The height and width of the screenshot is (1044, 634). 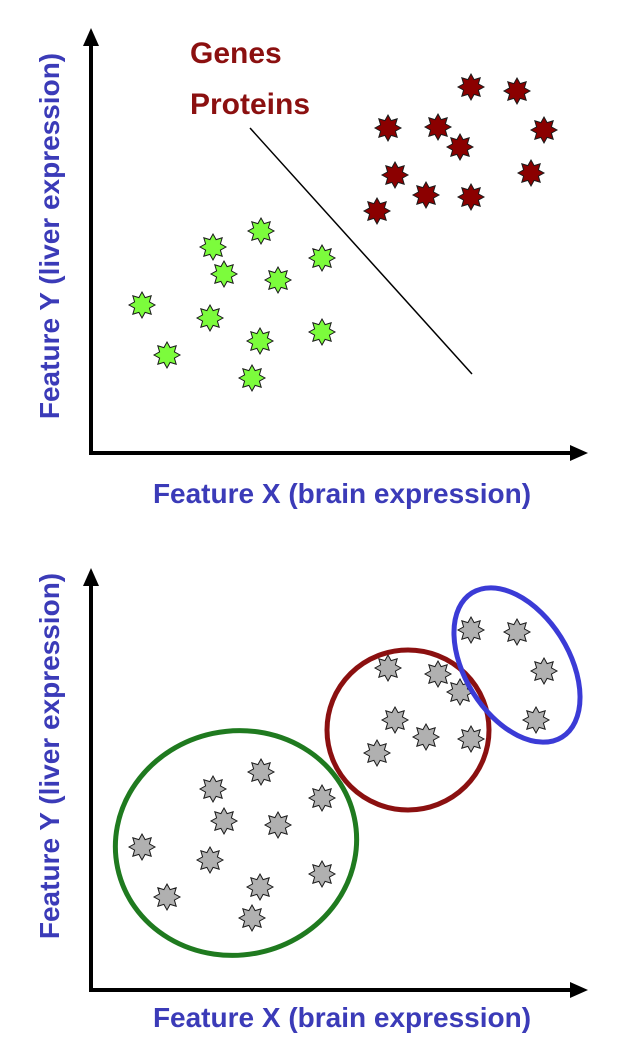 I want to click on bottom-y-axis-label: Feature Y (liver expression), so click(x=49, y=756).